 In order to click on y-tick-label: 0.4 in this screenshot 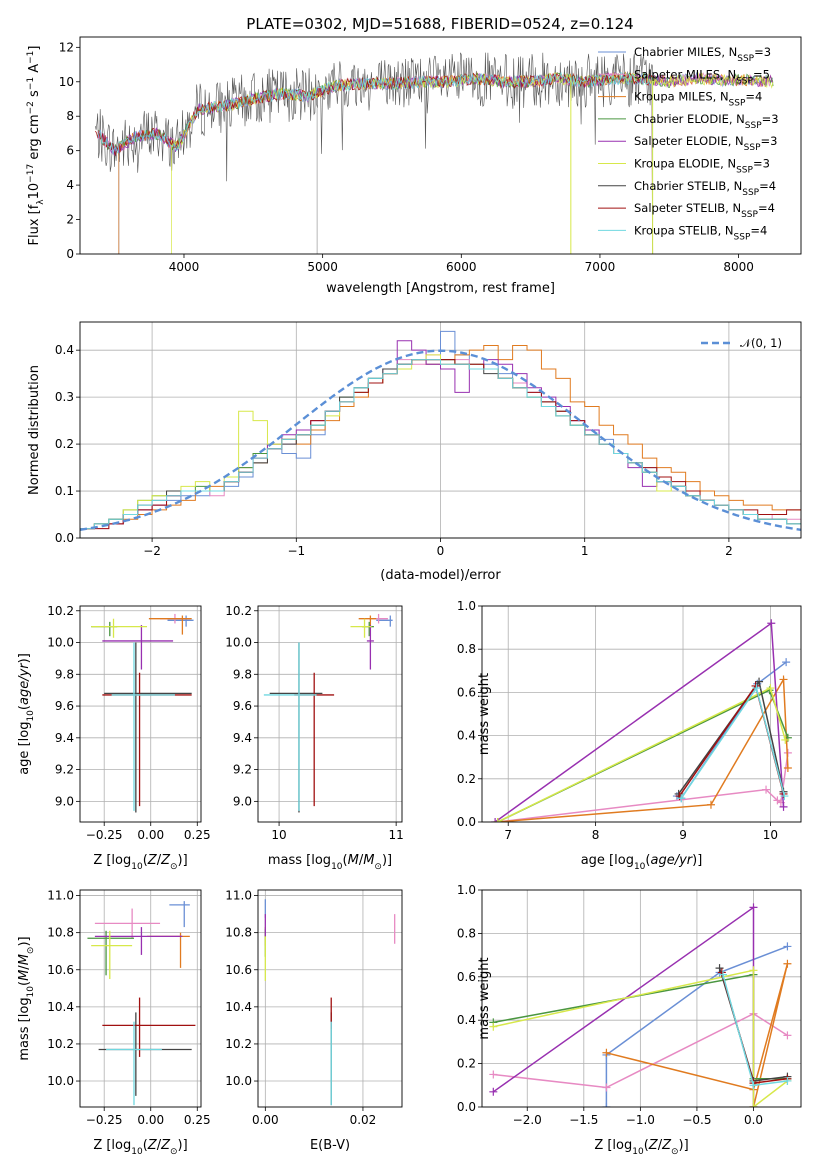, I will do `click(64, 350)`.